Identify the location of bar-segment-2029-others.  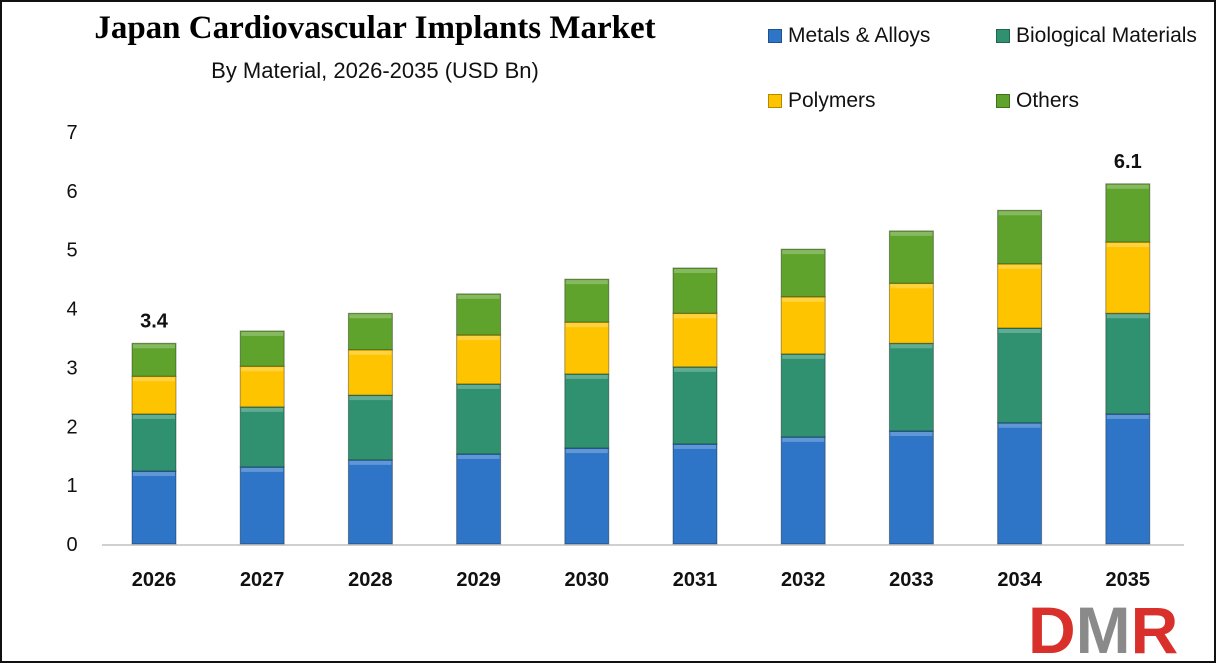
(479, 314).